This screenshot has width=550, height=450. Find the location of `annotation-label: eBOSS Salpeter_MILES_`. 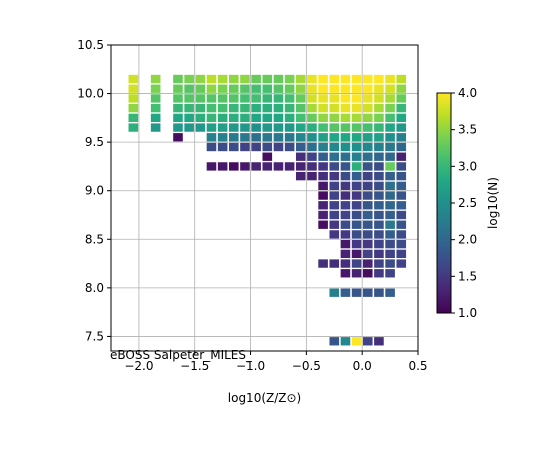

annotation-label: eBOSS Salpeter_MILES_ is located at coordinates (181, 355).